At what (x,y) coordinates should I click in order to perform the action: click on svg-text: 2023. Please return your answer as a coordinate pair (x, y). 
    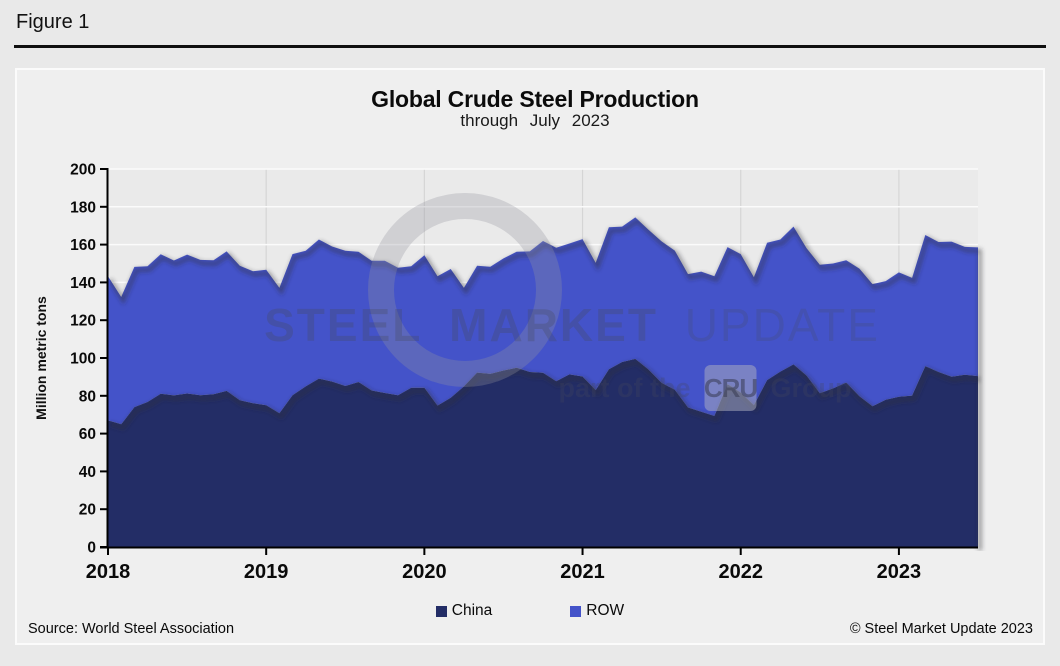
    Looking at the image, I should click on (899, 572).